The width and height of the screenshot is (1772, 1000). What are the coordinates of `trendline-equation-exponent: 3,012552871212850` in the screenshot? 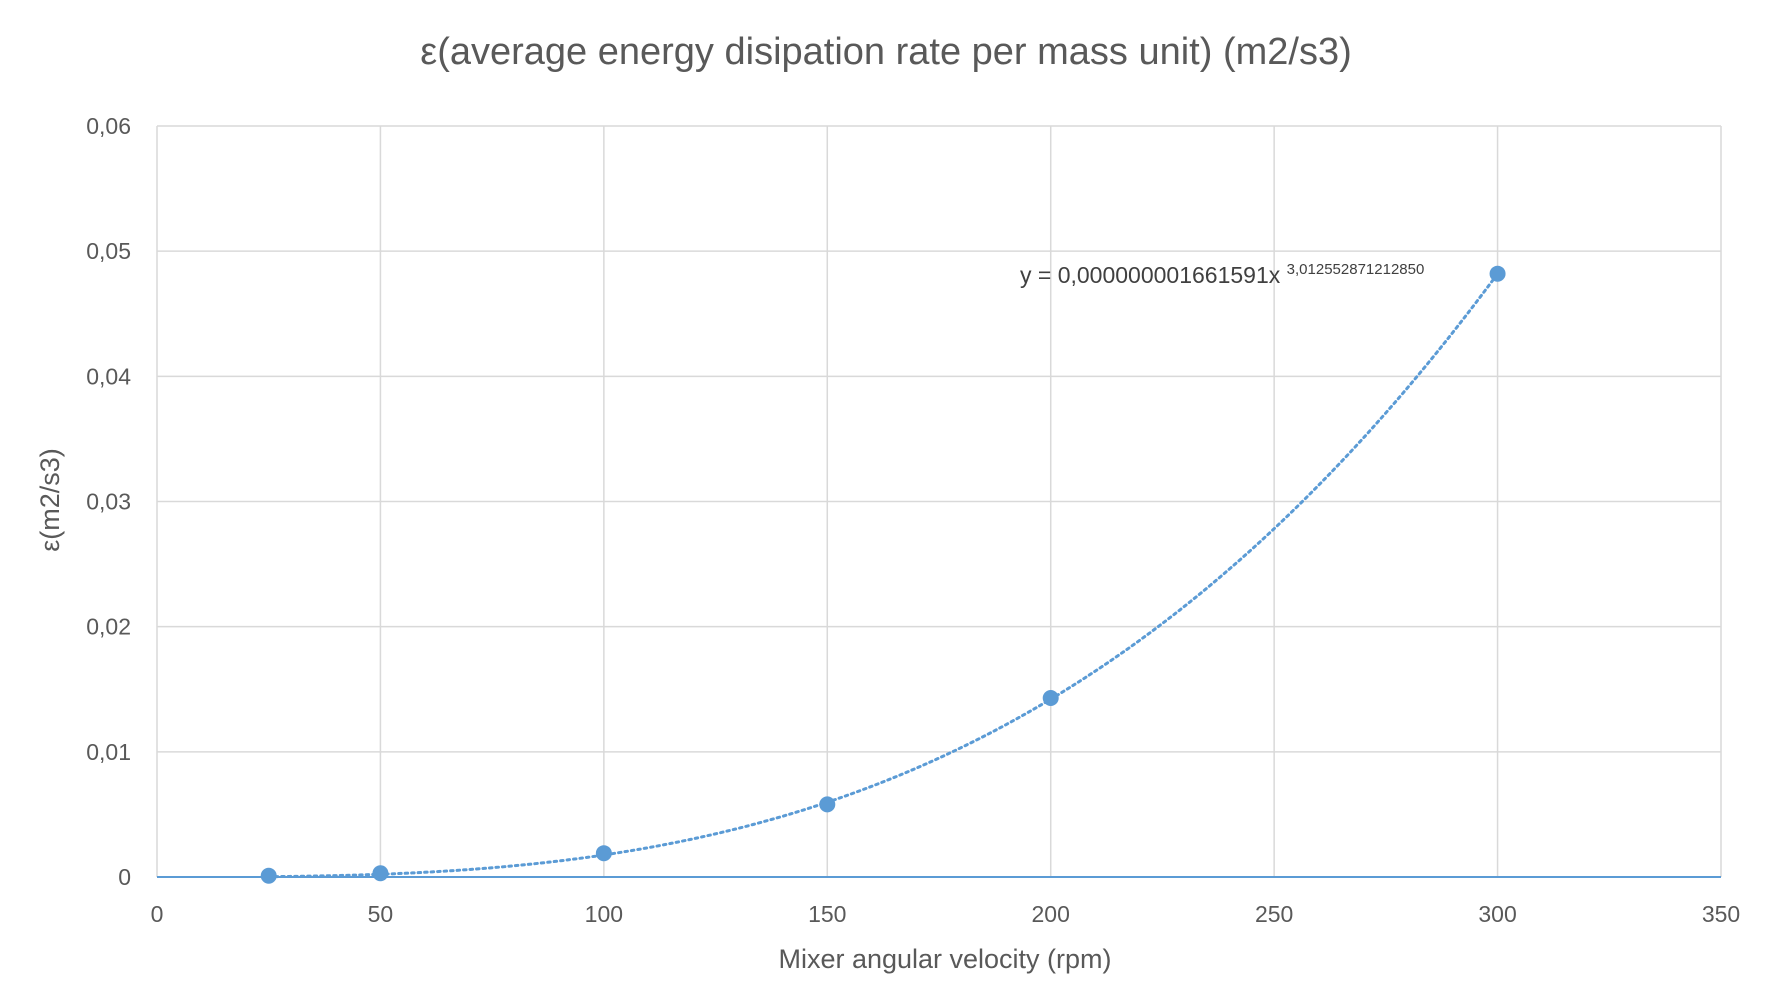 It's located at (1356, 269).